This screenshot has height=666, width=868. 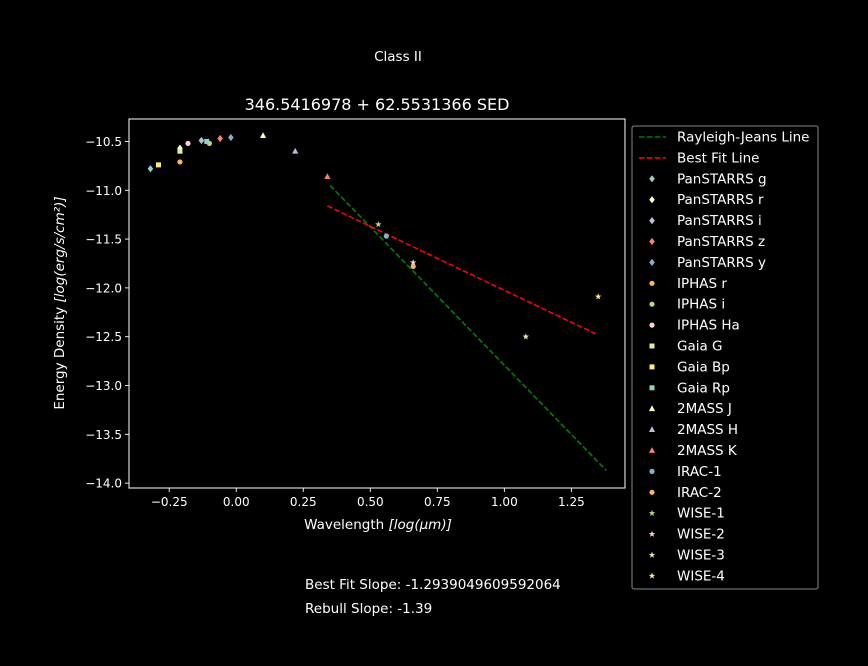 I want to click on rebull-slope-text: Rebull Slope: -1.39, so click(x=368, y=609).